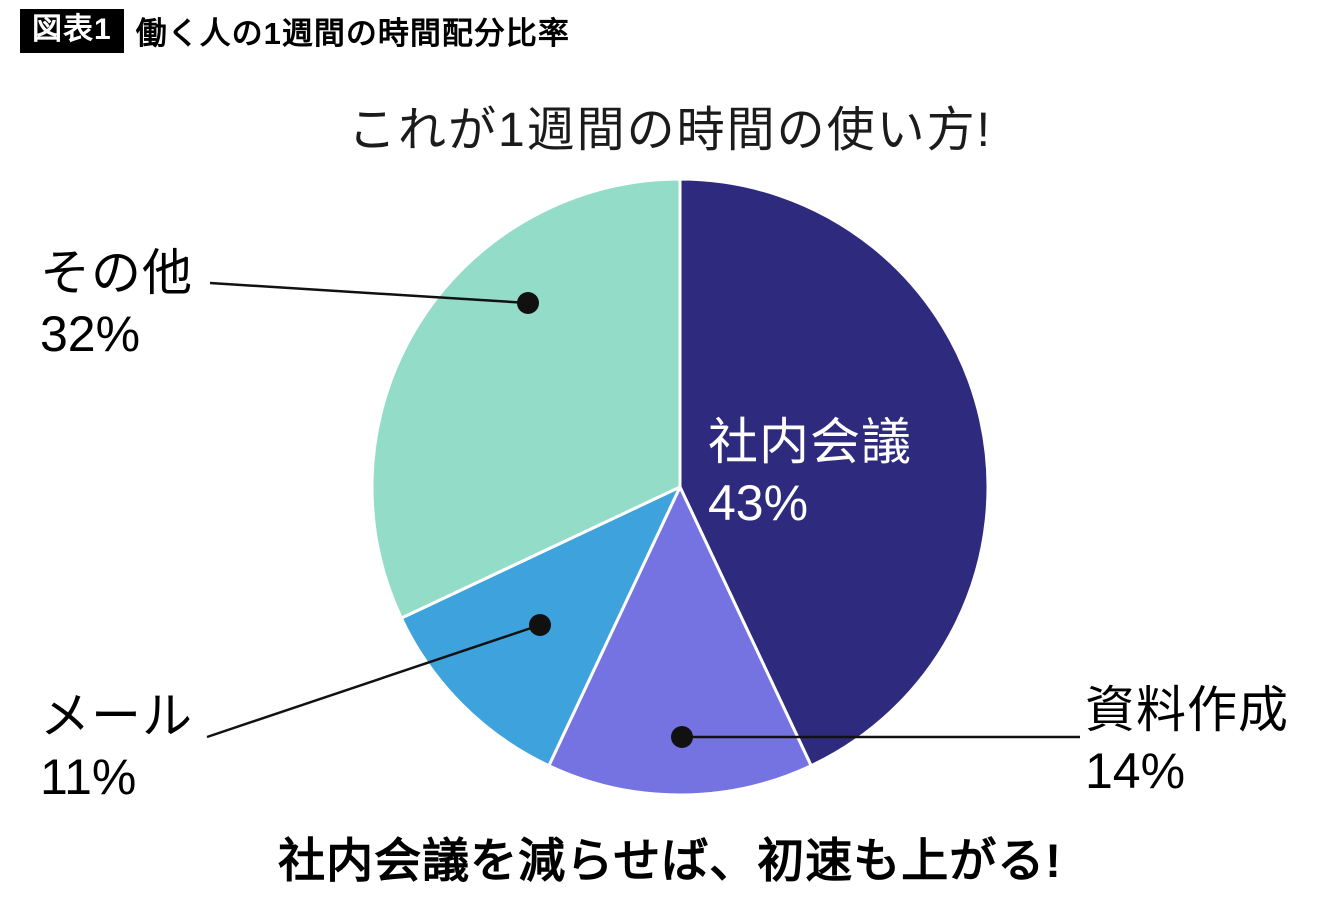 The image size is (1340, 900). What do you see at coordinates (670, 130) in the screenshot?
I see `chart-title: これが1週間の時間の使い方!` at bounding box center [670, 130].